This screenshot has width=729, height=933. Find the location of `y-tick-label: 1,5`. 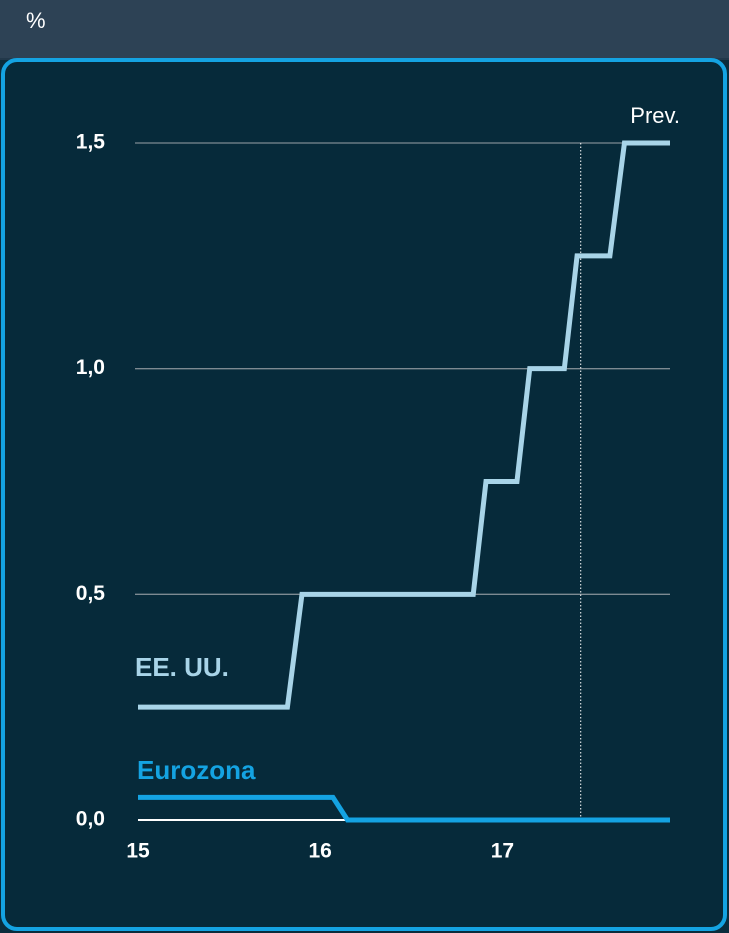

y-tick-label: 1,5 is located at coordinates (91, 142).